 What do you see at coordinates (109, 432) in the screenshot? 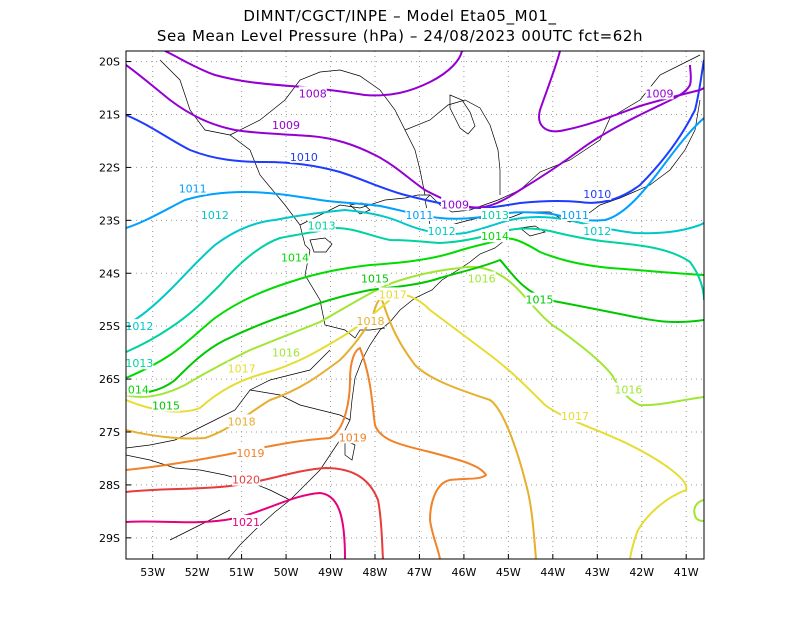
I see `lat-tick-label: 27S` at bounding box center [109, 432].